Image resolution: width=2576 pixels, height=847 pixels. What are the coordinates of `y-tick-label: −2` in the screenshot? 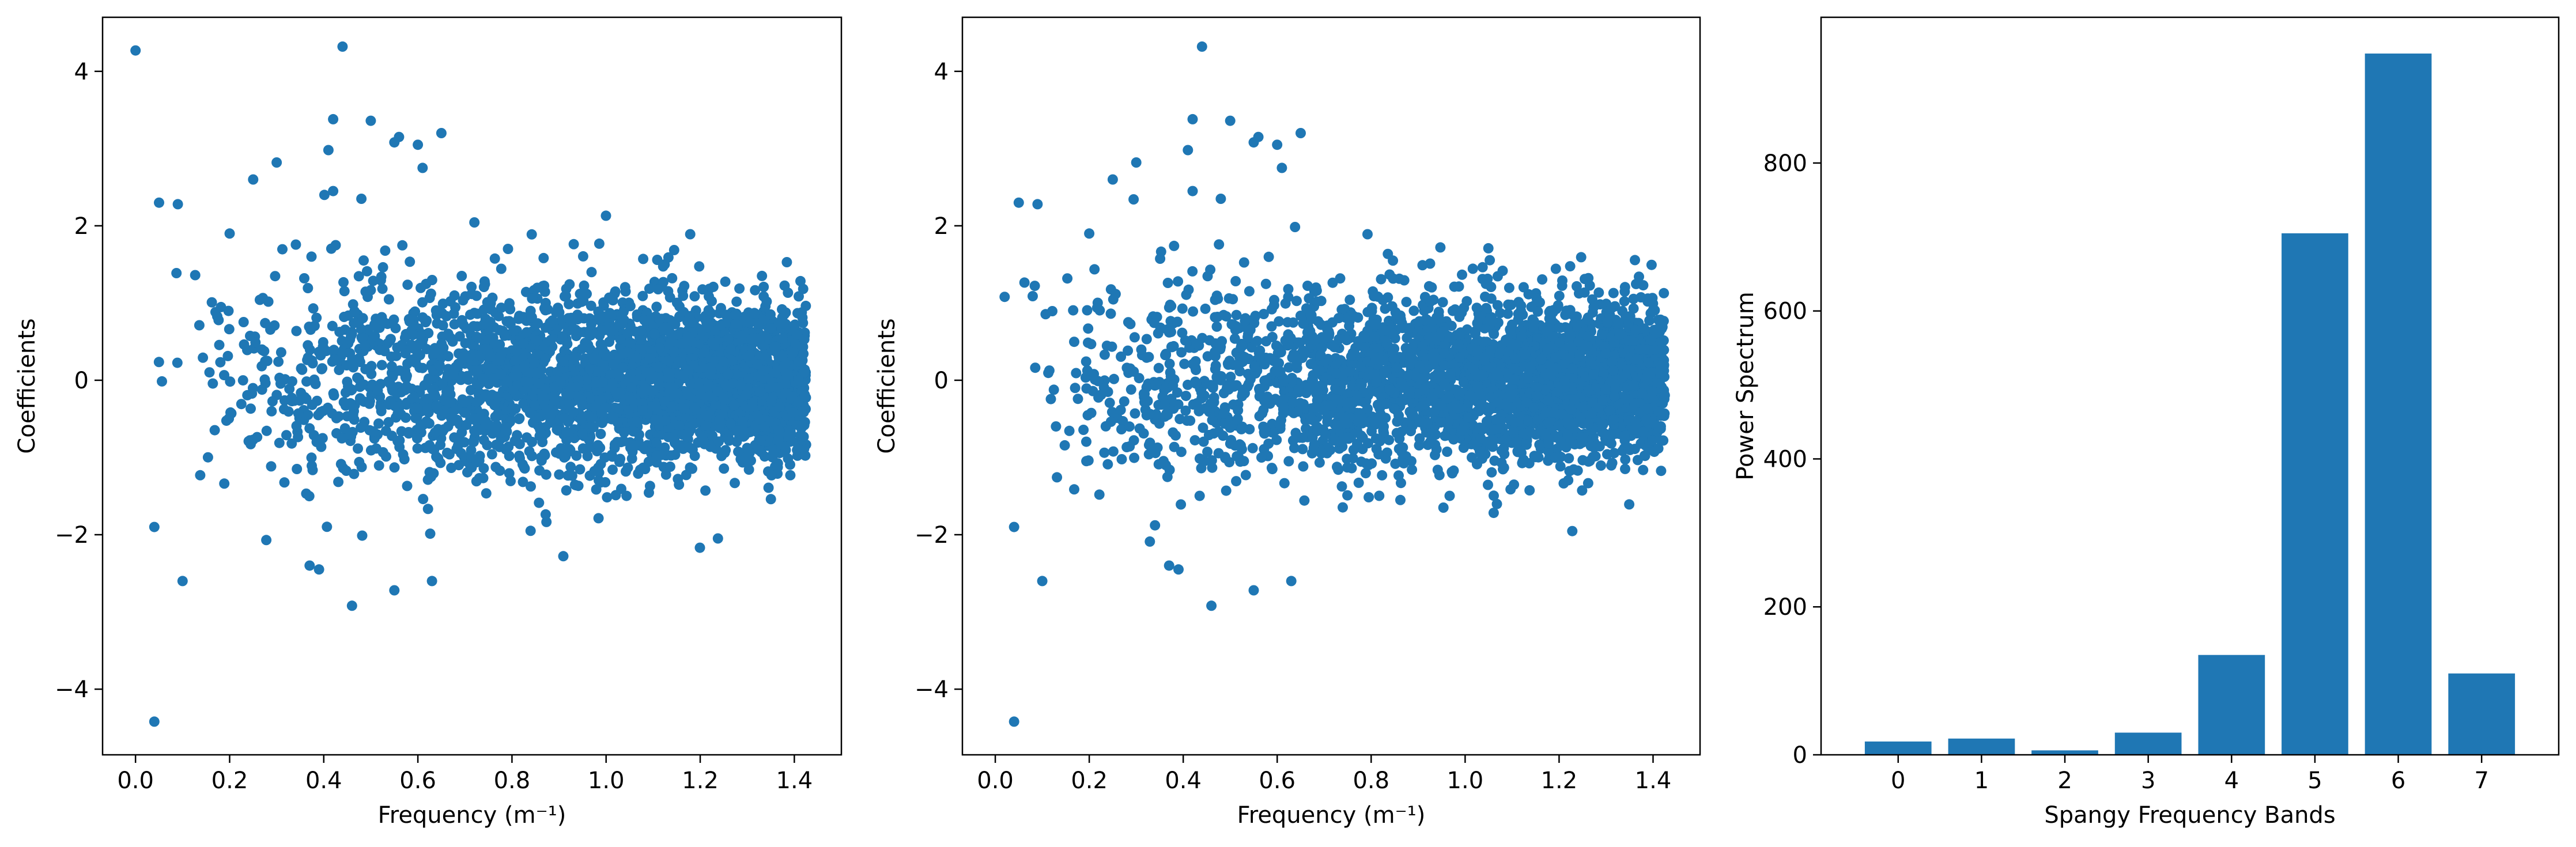 It's located at (72, 535).